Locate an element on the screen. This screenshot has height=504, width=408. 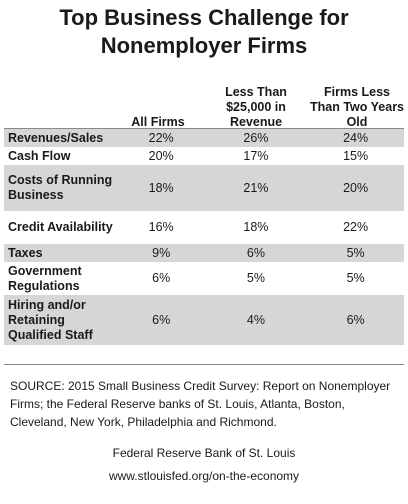
column-header-all-firms: All Firms is located at coordinates (158, 122).